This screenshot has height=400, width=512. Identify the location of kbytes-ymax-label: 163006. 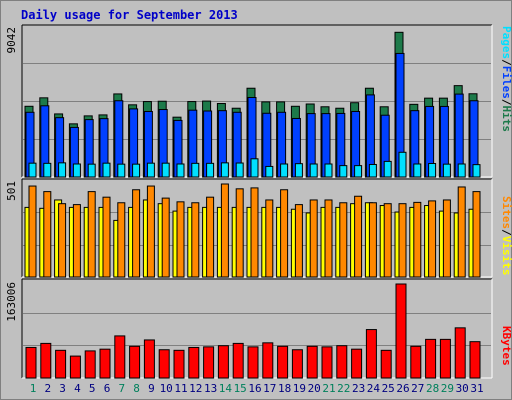
(11, 302).